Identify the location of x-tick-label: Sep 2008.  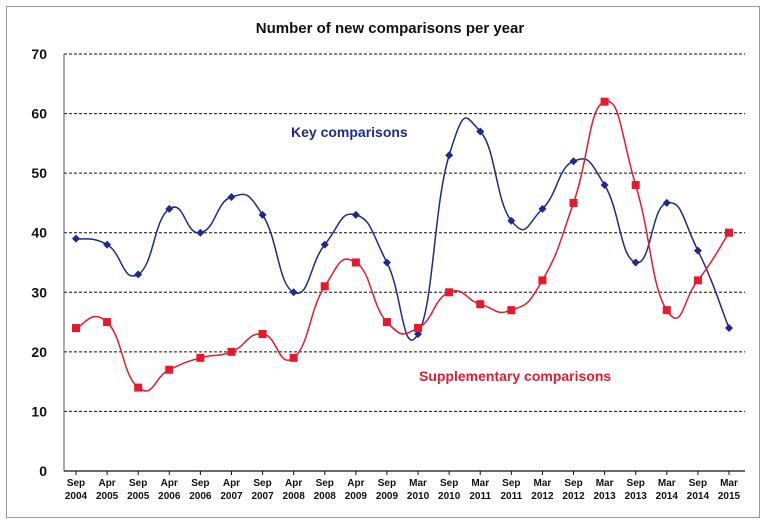
(325, 490).